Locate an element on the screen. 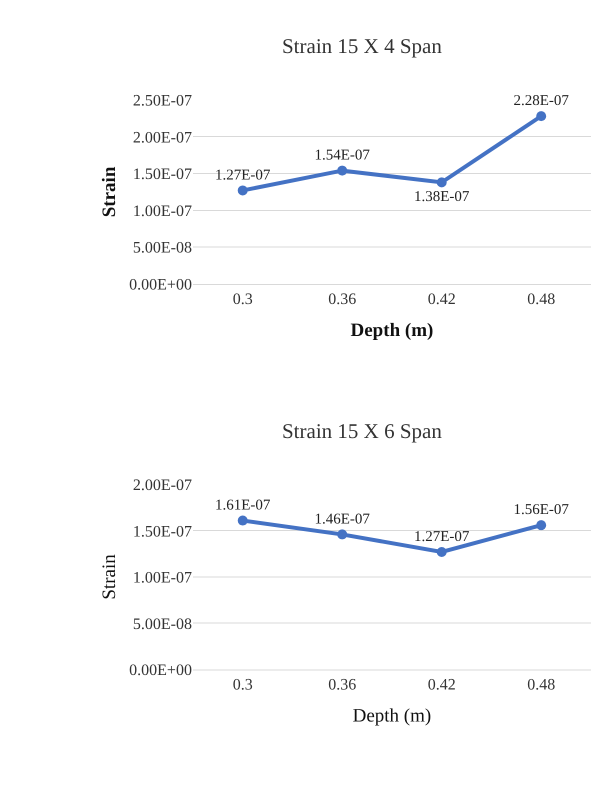 The height and width of the screenshot is (789, 603). data-label: 1.54E-07 is located at coordinates (342, 156).